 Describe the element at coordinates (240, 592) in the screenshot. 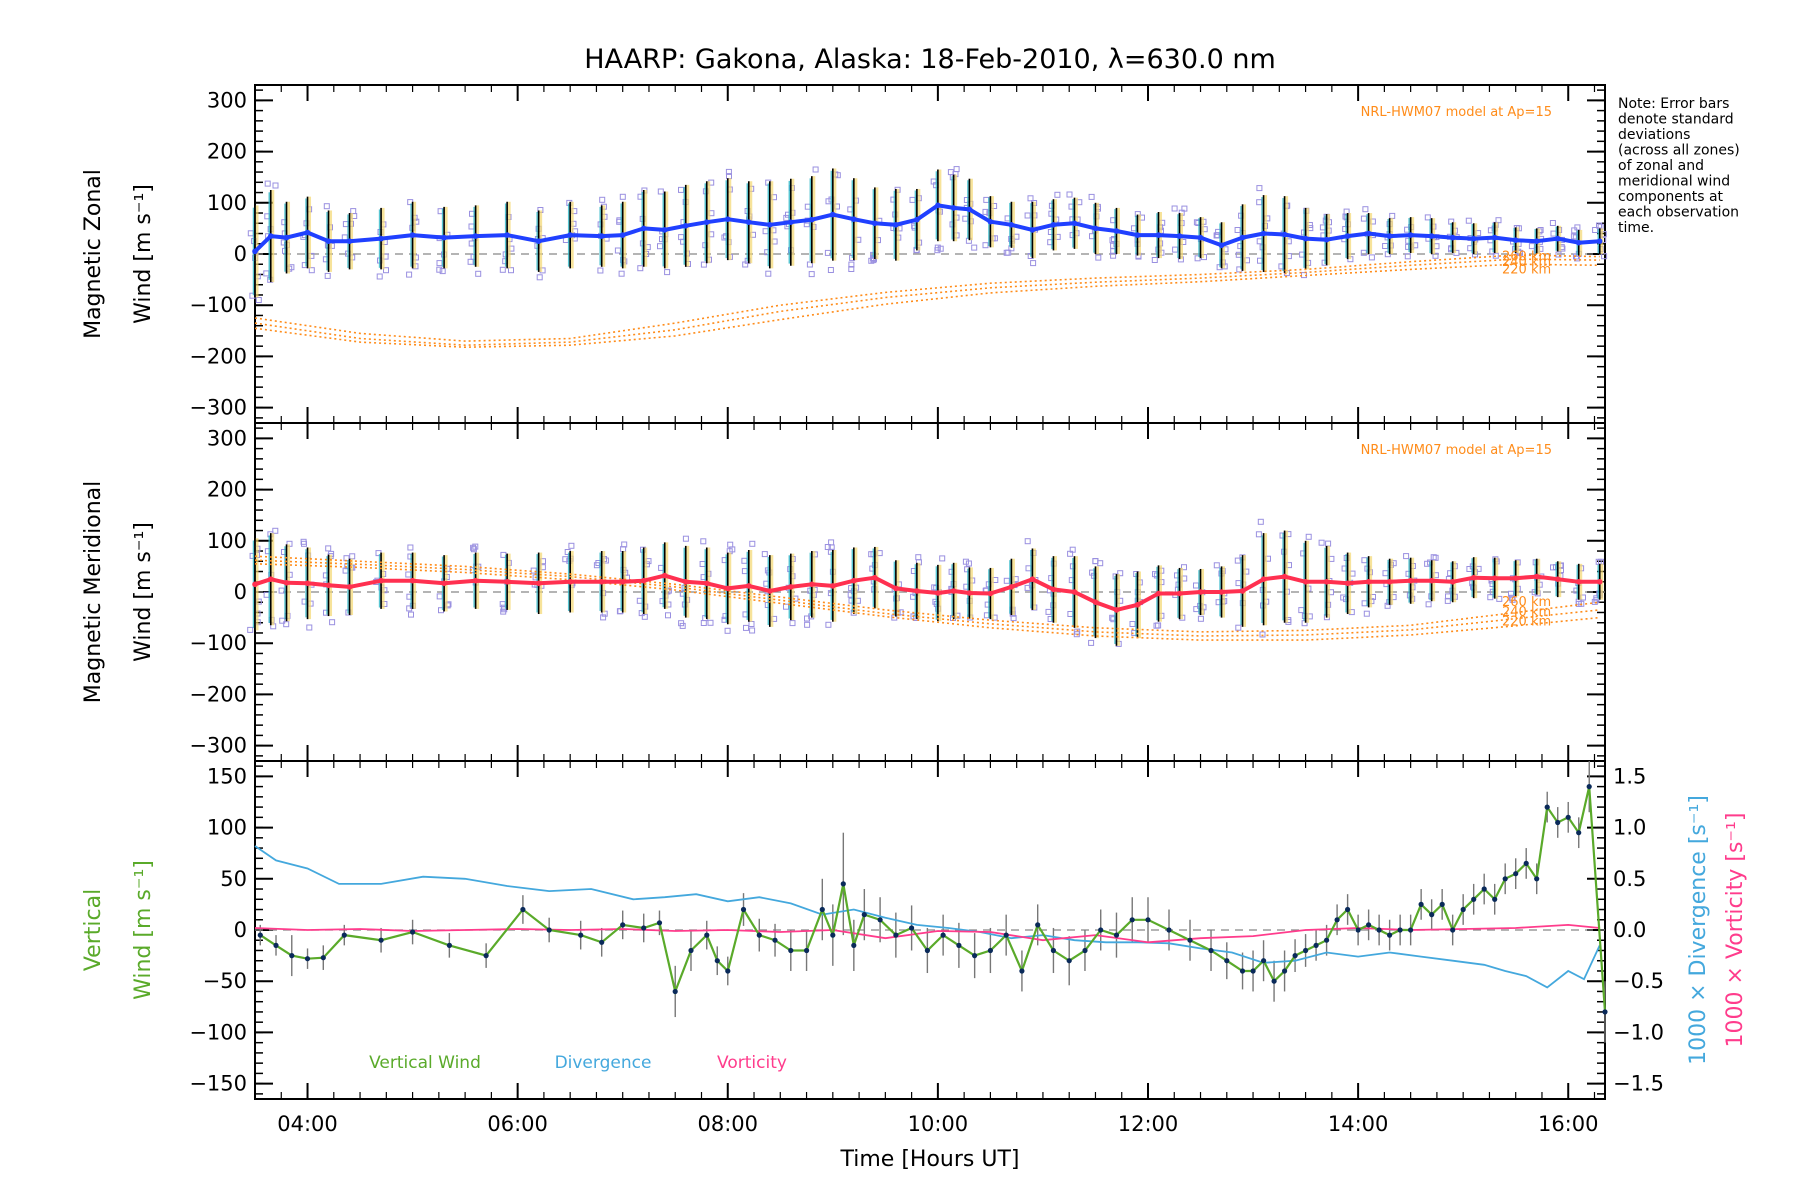

I see `meridional-y-tick-label: 0` at that location.